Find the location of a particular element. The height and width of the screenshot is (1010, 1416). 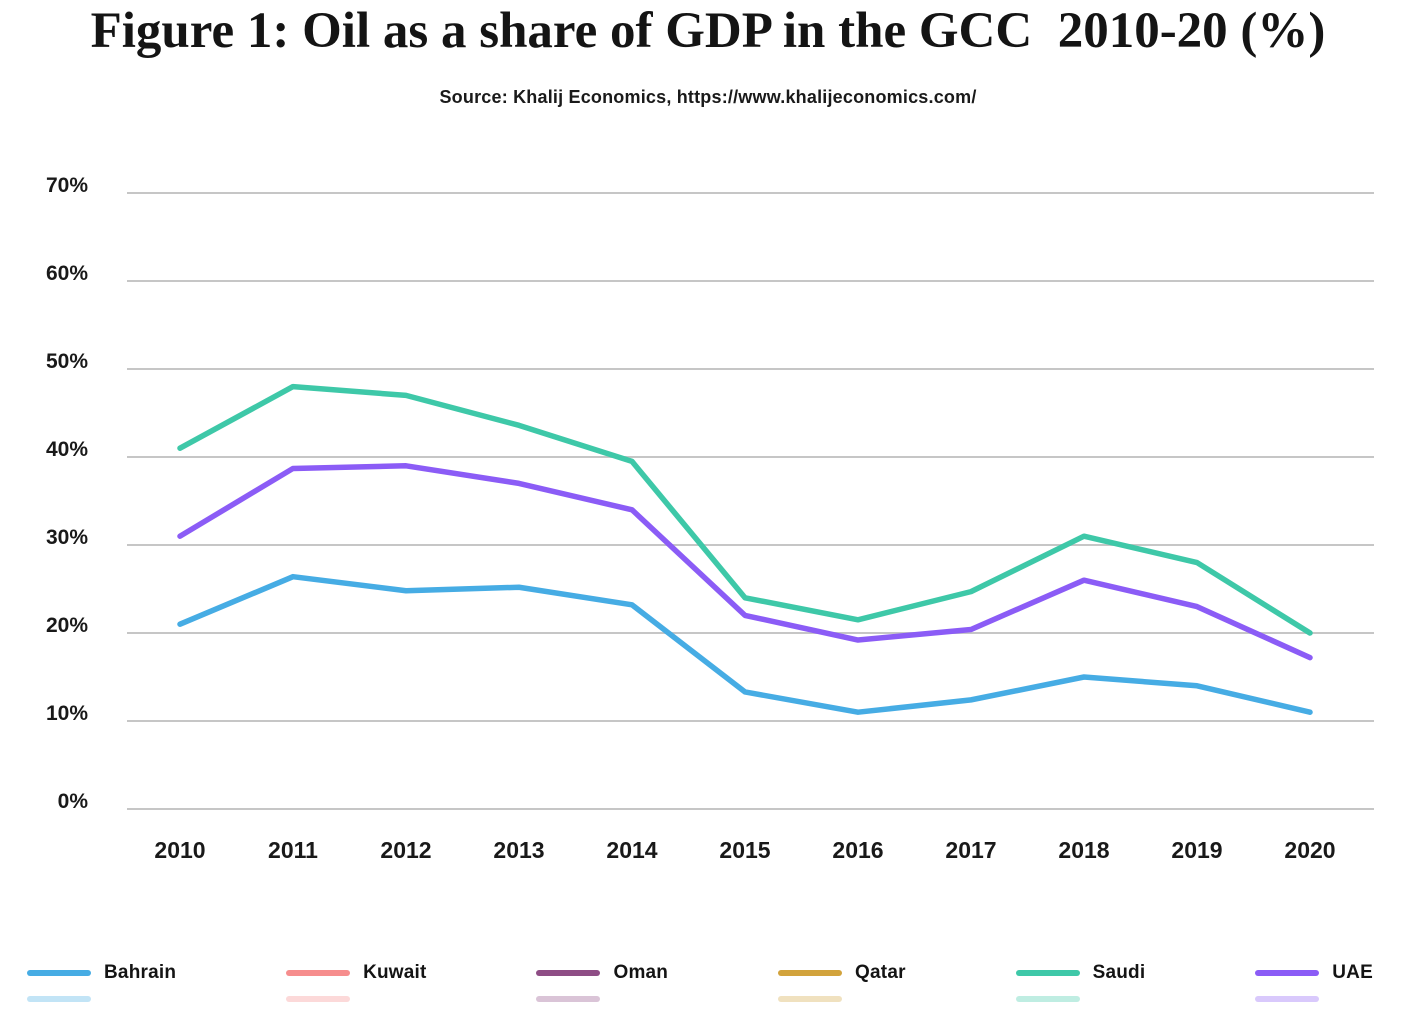

series-line-bahrain is located at coordinates (745, 644).